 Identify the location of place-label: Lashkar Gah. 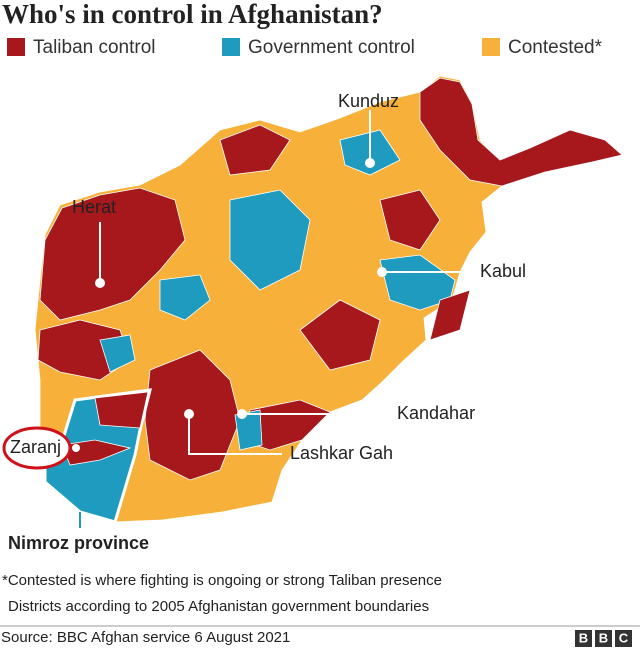
(341, 453).